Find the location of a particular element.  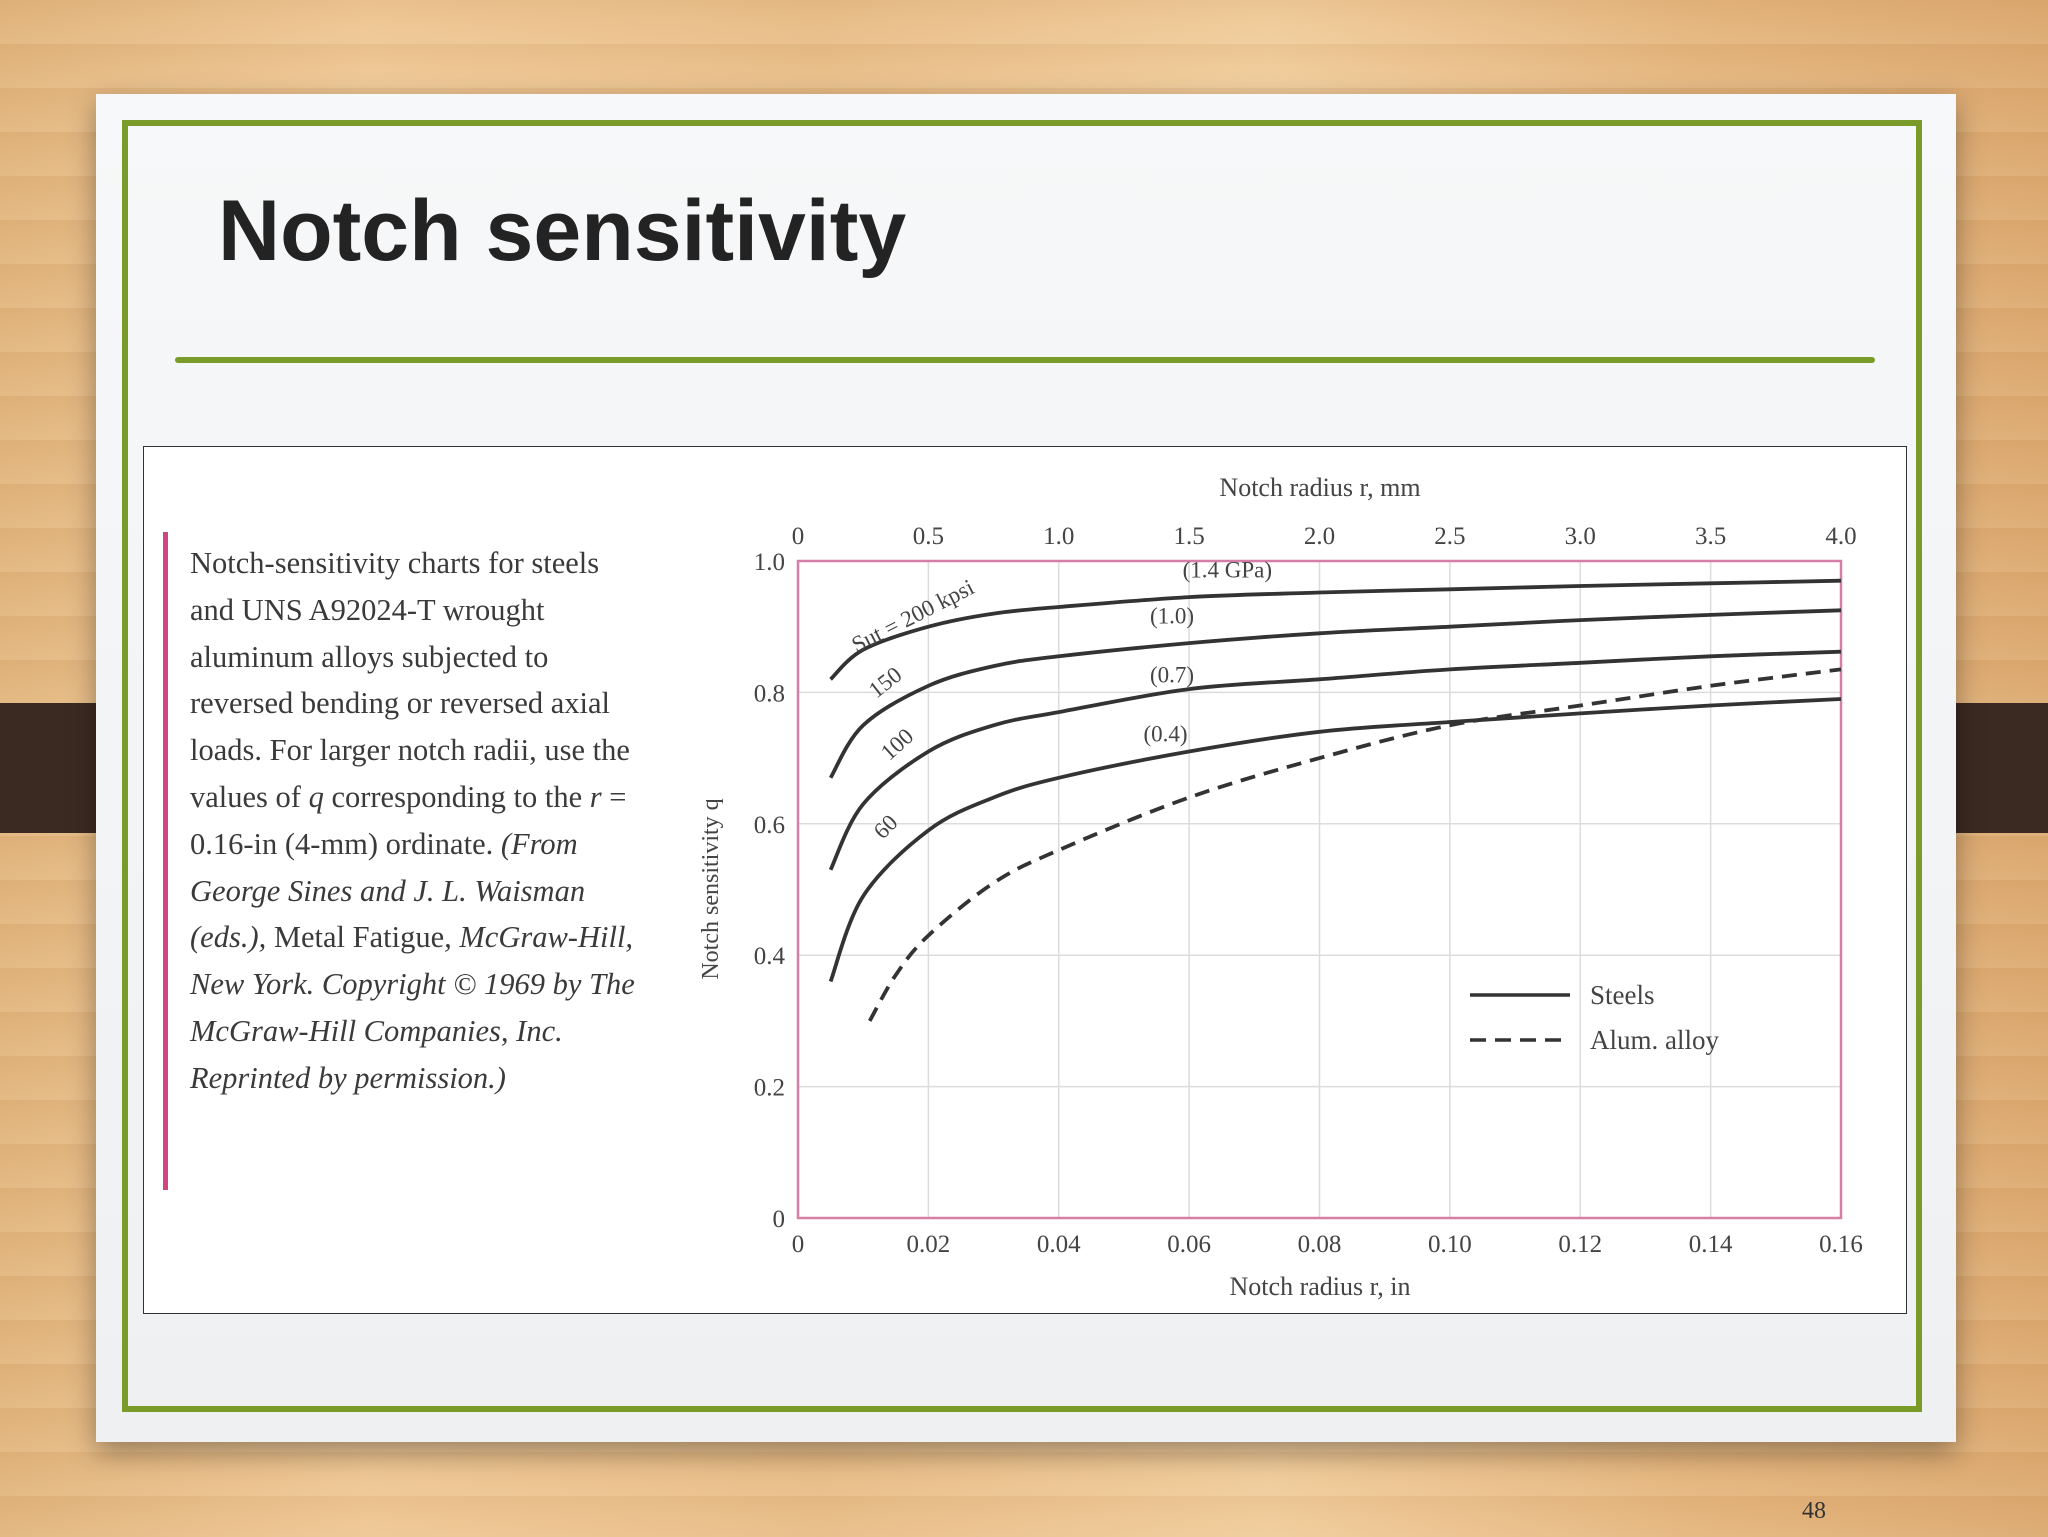

caption-book: Metal Fatigue is located at coordinates (359, 937).